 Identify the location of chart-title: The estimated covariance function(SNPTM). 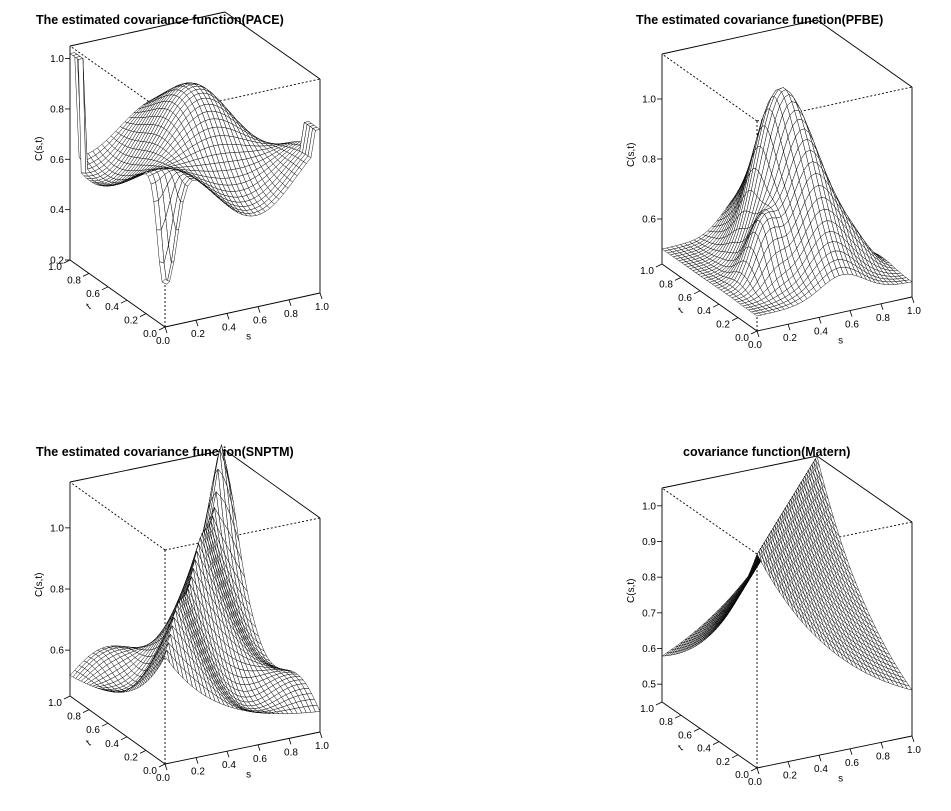
(165, 452).